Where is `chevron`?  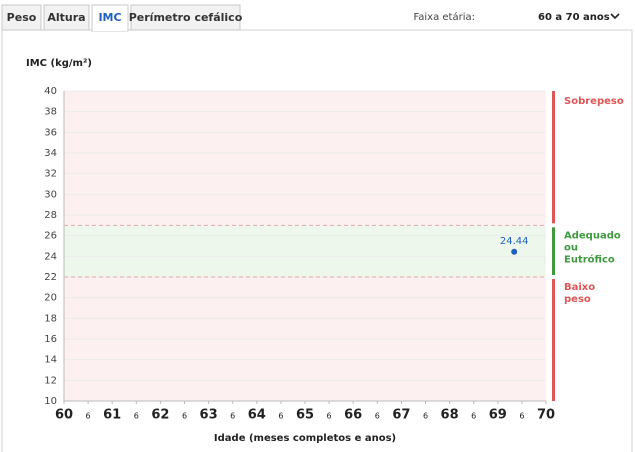 chevron is located at coordinates (615, 16).